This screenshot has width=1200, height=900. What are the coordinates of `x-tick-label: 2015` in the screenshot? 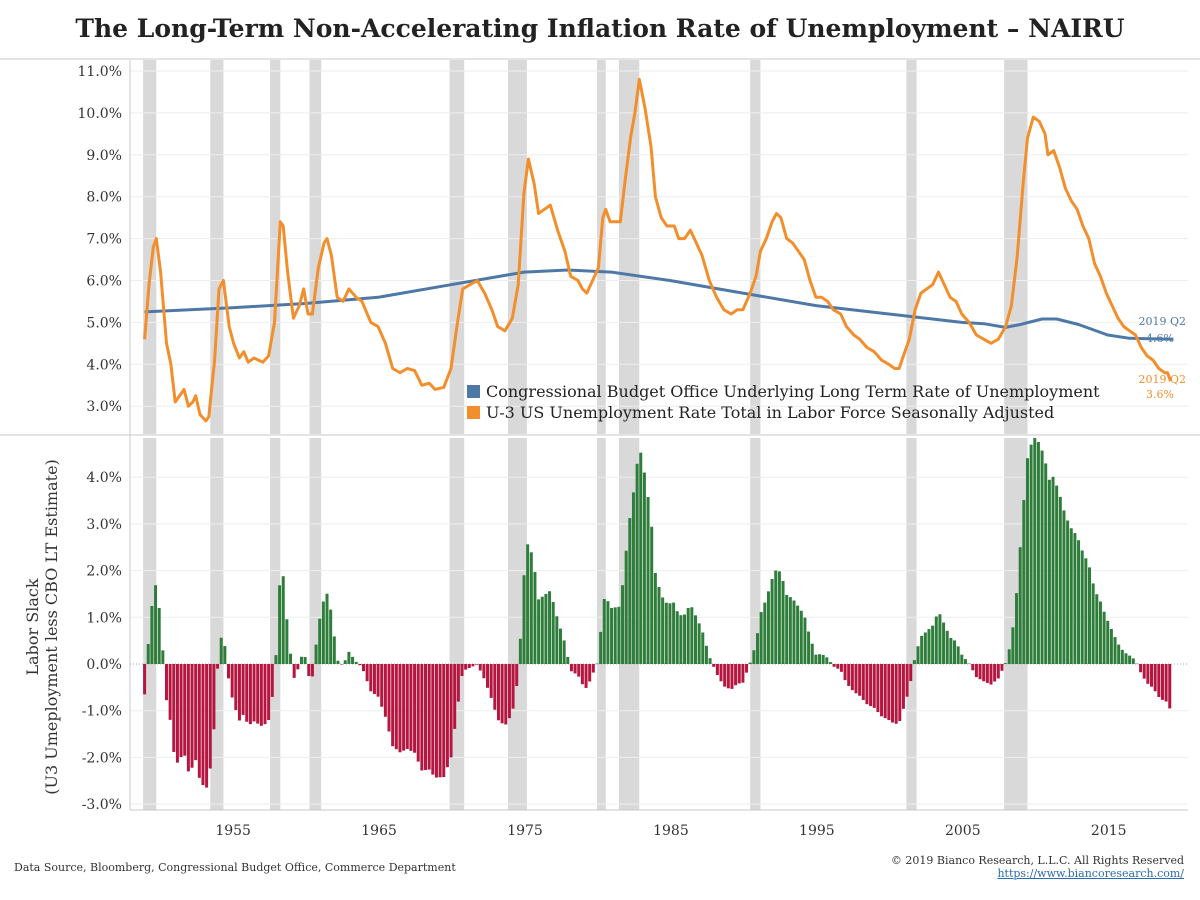 It's located at (1109, 831).